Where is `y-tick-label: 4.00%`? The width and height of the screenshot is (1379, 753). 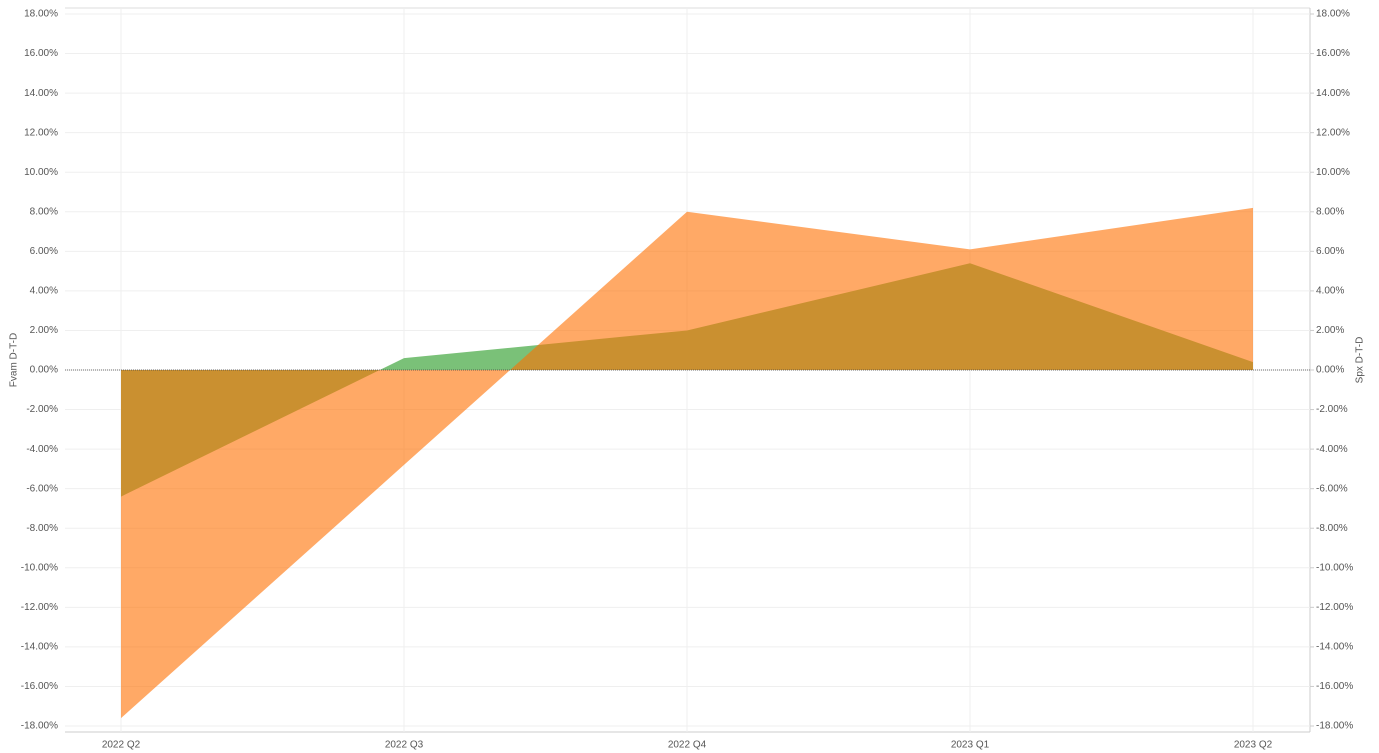
y-tick-label: 4.00% is located at coordinates (44, 291).